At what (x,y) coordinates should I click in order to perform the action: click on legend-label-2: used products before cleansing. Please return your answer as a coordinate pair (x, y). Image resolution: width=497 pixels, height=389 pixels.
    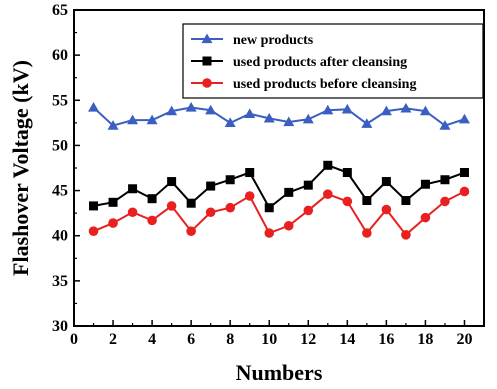
    Looking at the image, I should click on (324, 84).